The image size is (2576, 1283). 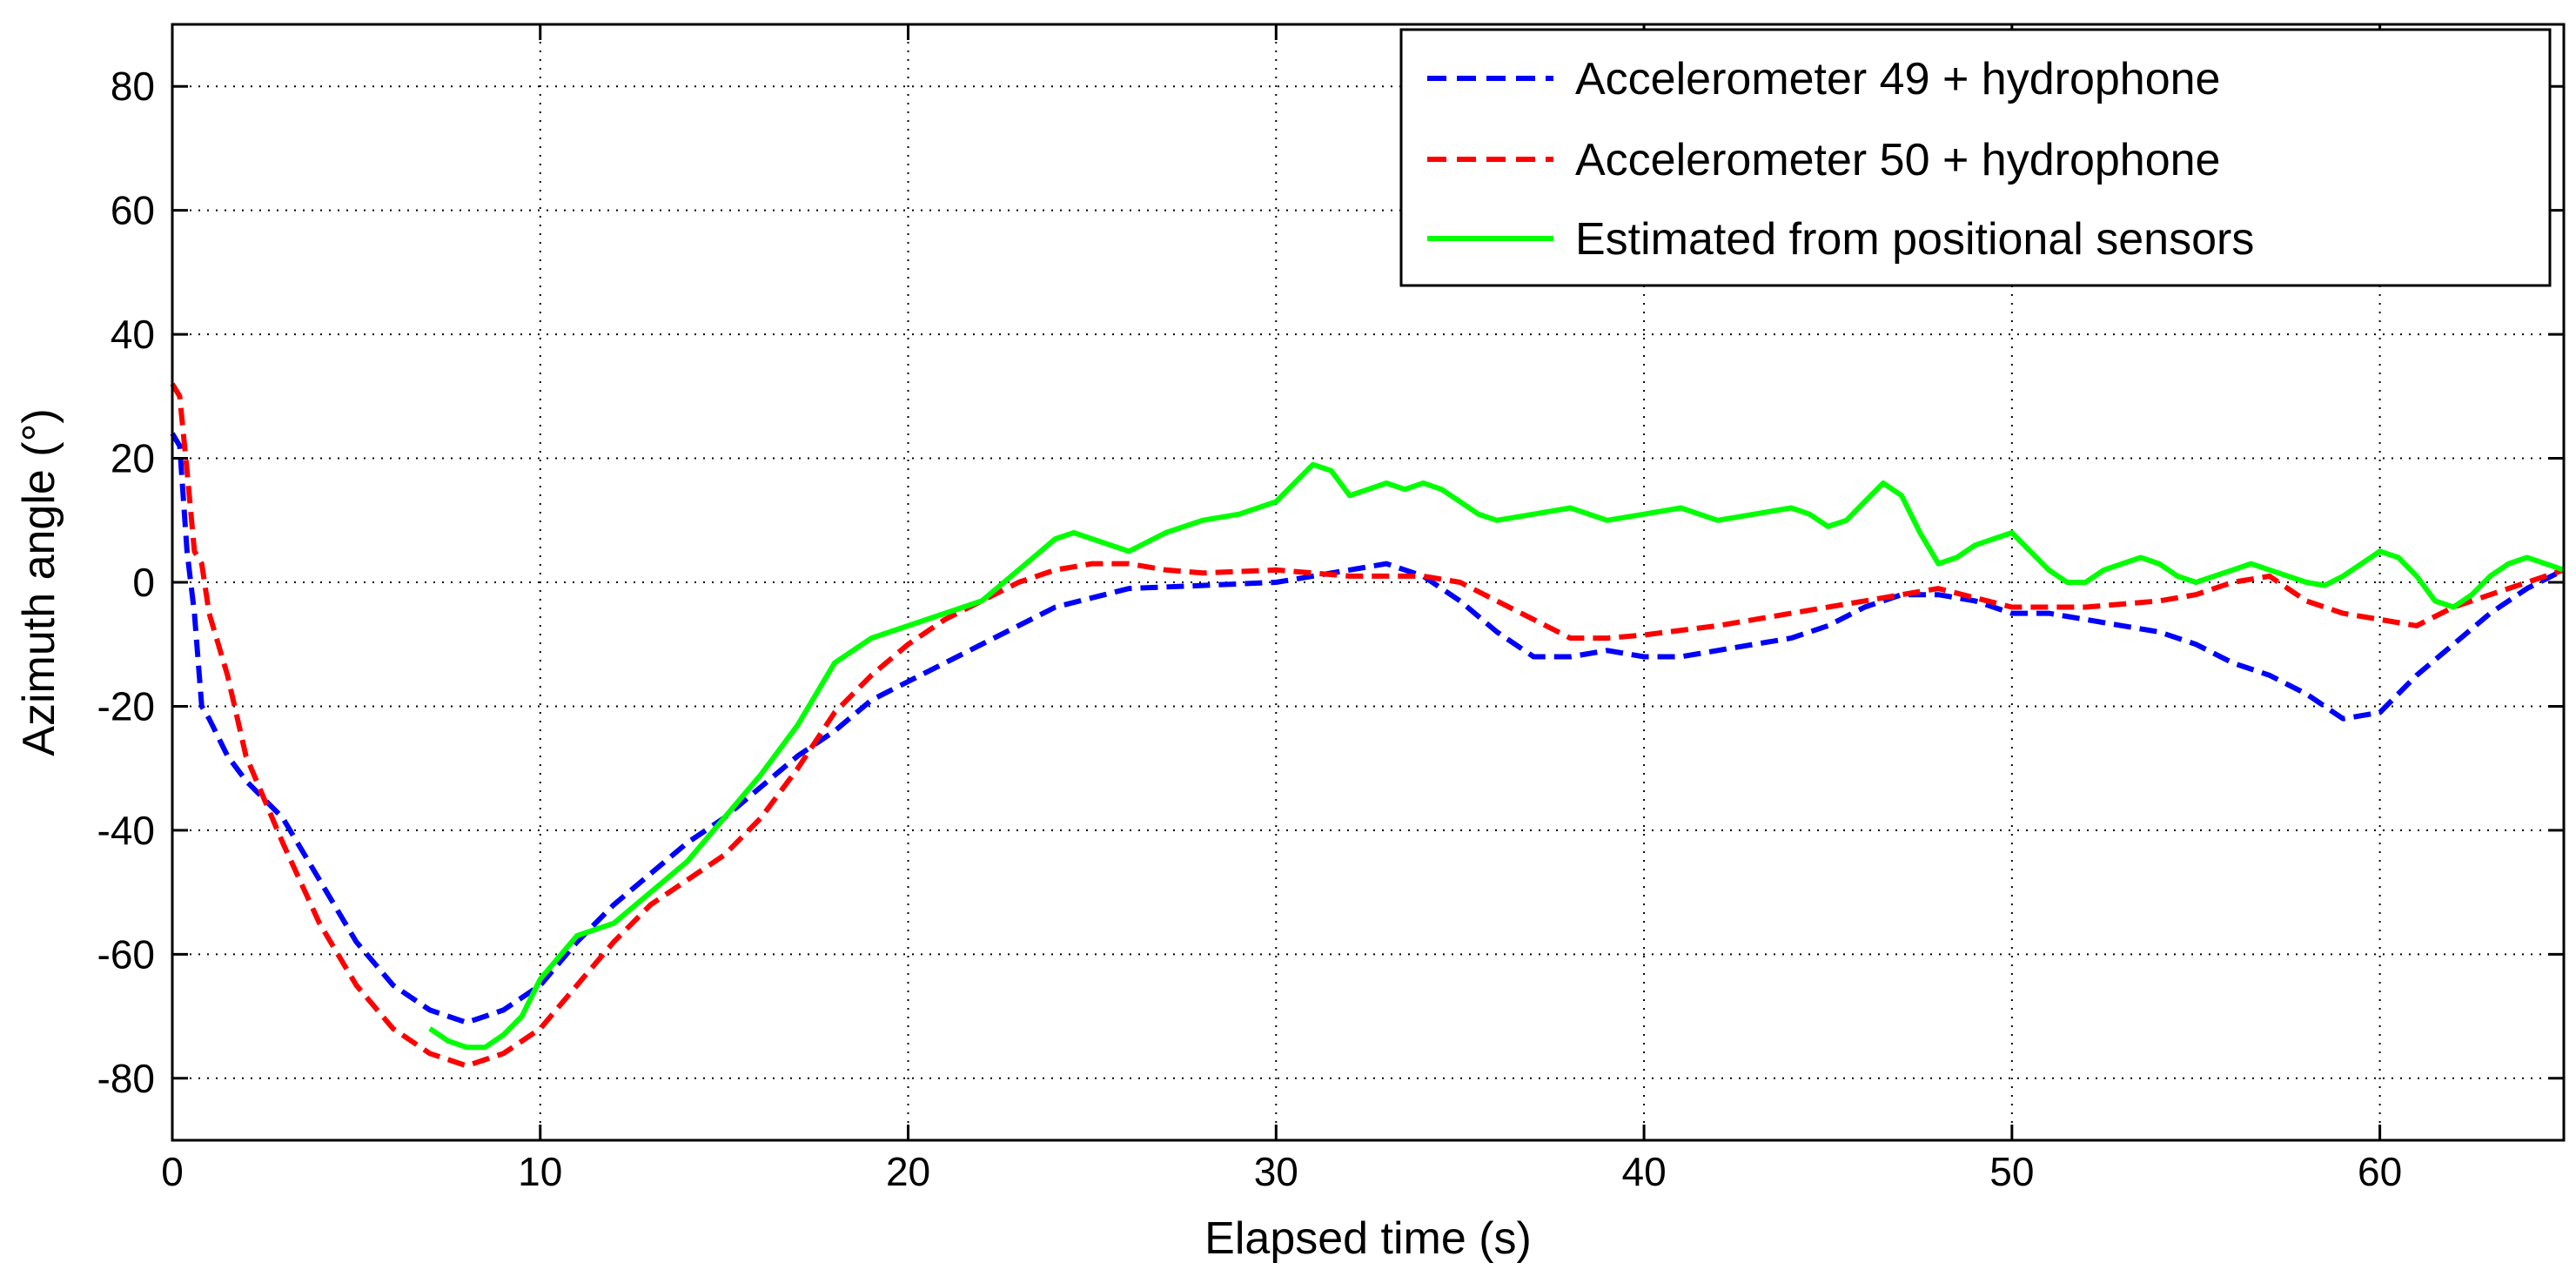 I want to click on x-tick-label: 40, so click(x=1643, y=1171).